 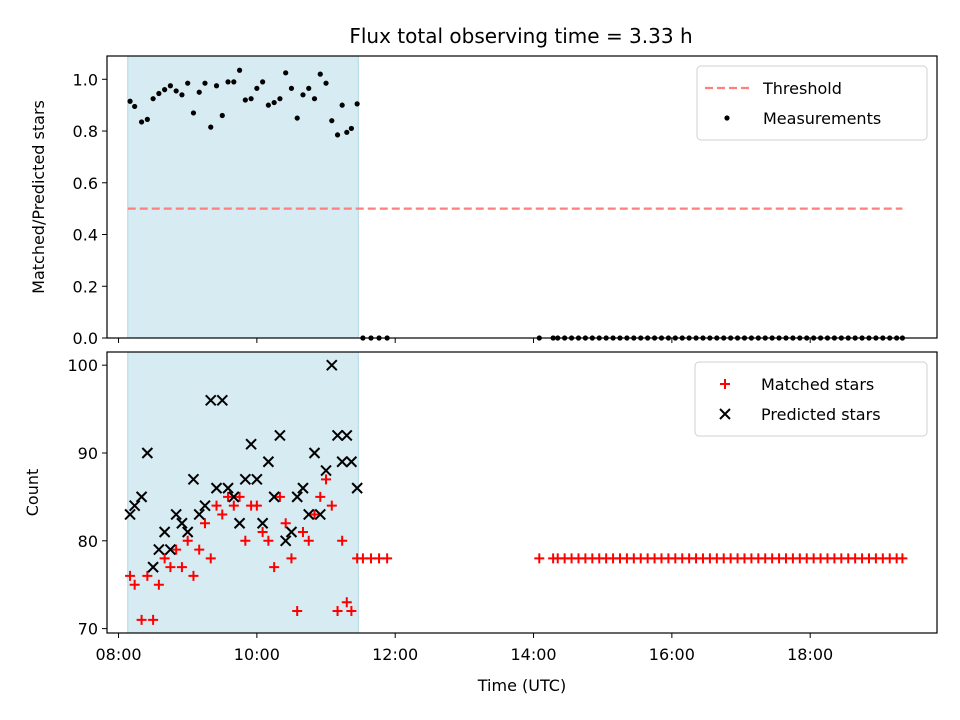 I want to click on x-tick-label: 10:00, so click(x=257, y=654).